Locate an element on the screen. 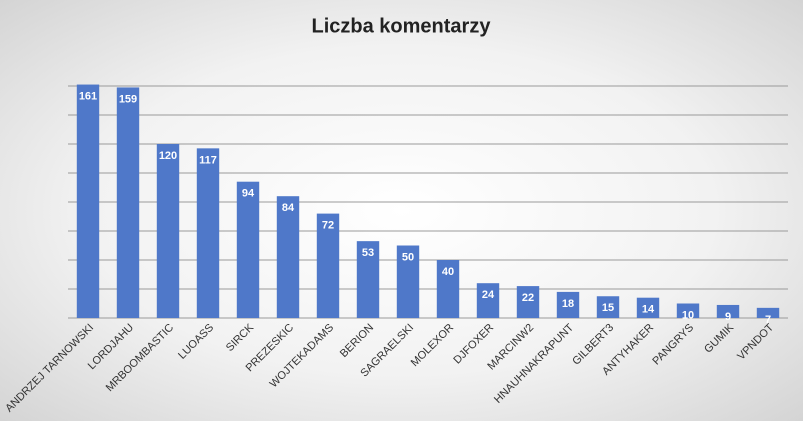 The height and width of the screenshot is (421, 803). data-label: 72 is located at coordinates (328, 226).